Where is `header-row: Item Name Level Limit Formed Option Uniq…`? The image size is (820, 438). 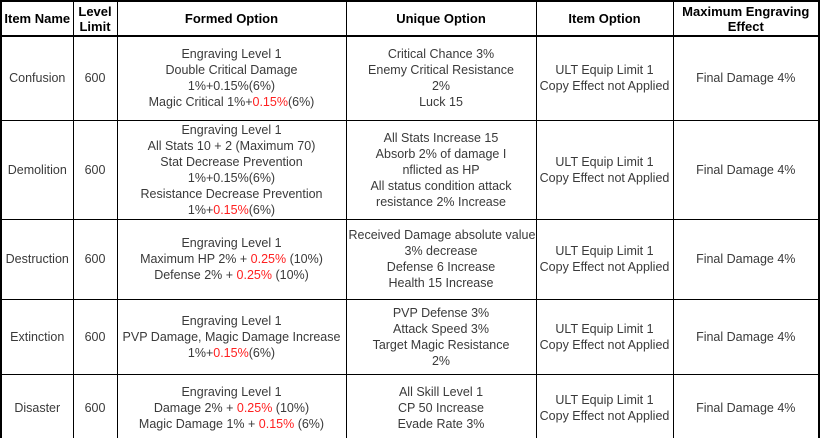 header-row: Item Name Level Limit Formed Option Uniq… is located at coordinates (410, 18).